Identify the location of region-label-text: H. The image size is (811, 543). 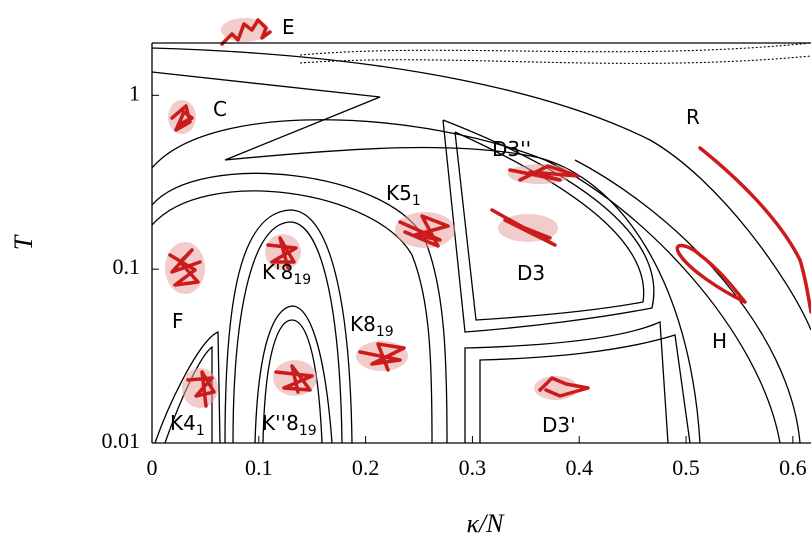
(719, 341).